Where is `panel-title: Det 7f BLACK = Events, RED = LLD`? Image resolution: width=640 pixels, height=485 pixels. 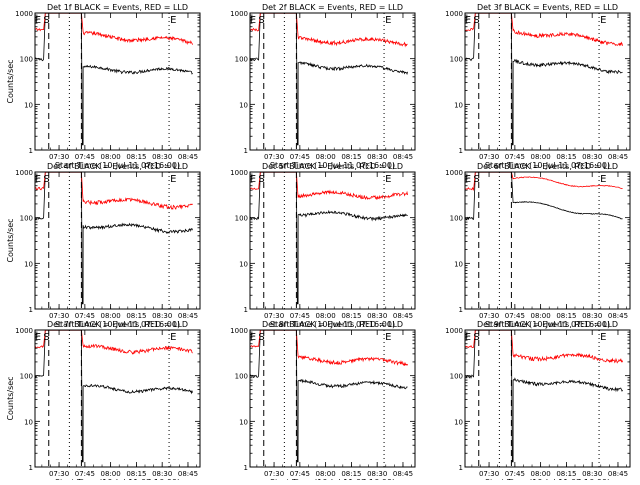
panel-title: Det 7f BLACK = Events, RED = LLD is located at coordinates (117, 324).